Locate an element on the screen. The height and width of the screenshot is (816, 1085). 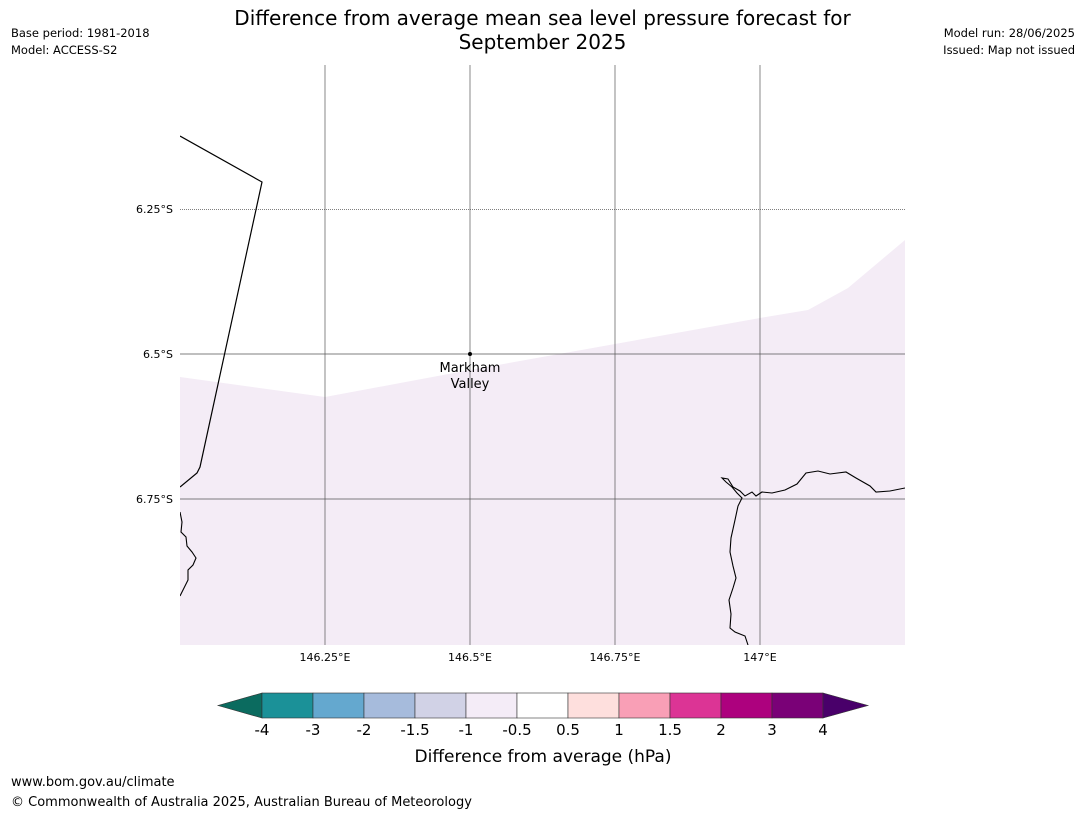
colorbar-extend-min is located at coordinates (239, 705).